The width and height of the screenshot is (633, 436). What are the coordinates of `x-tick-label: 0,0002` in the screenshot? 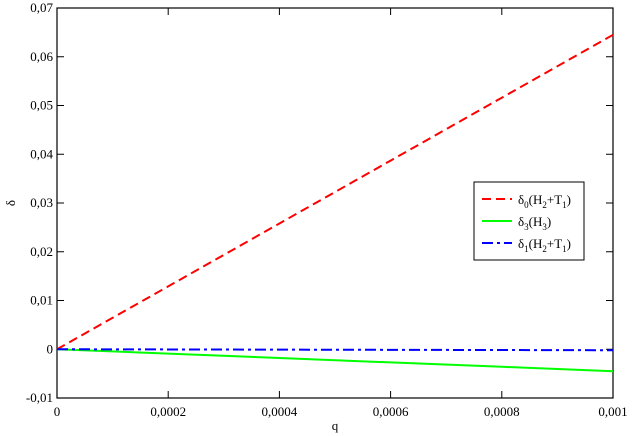 It's located at (168, 411).